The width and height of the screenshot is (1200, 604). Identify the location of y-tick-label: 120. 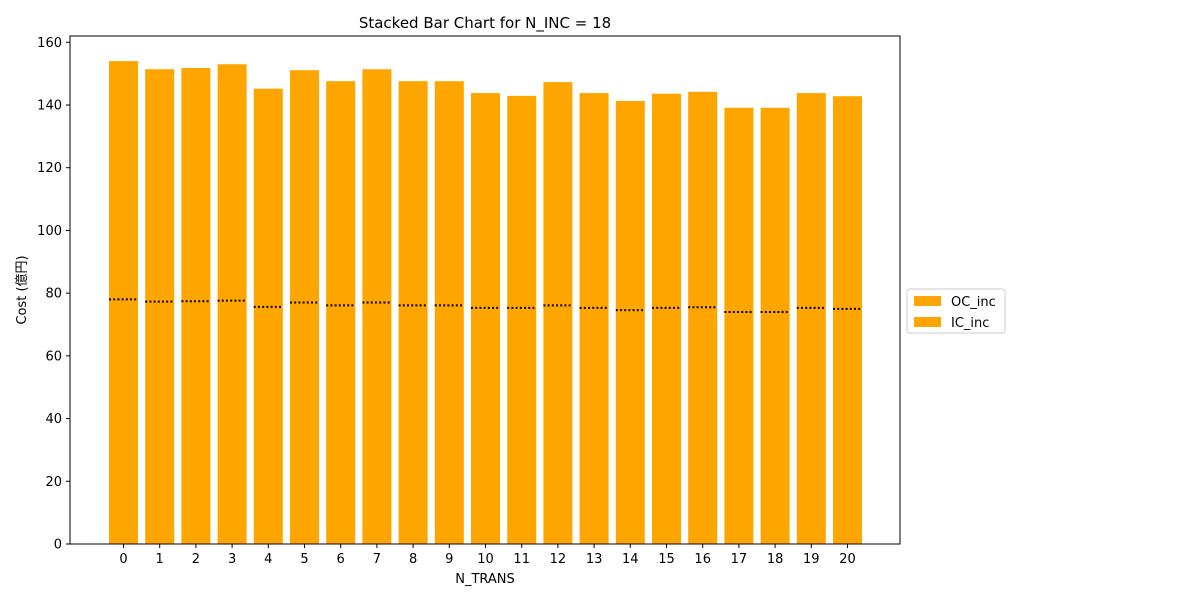
(49, 168).